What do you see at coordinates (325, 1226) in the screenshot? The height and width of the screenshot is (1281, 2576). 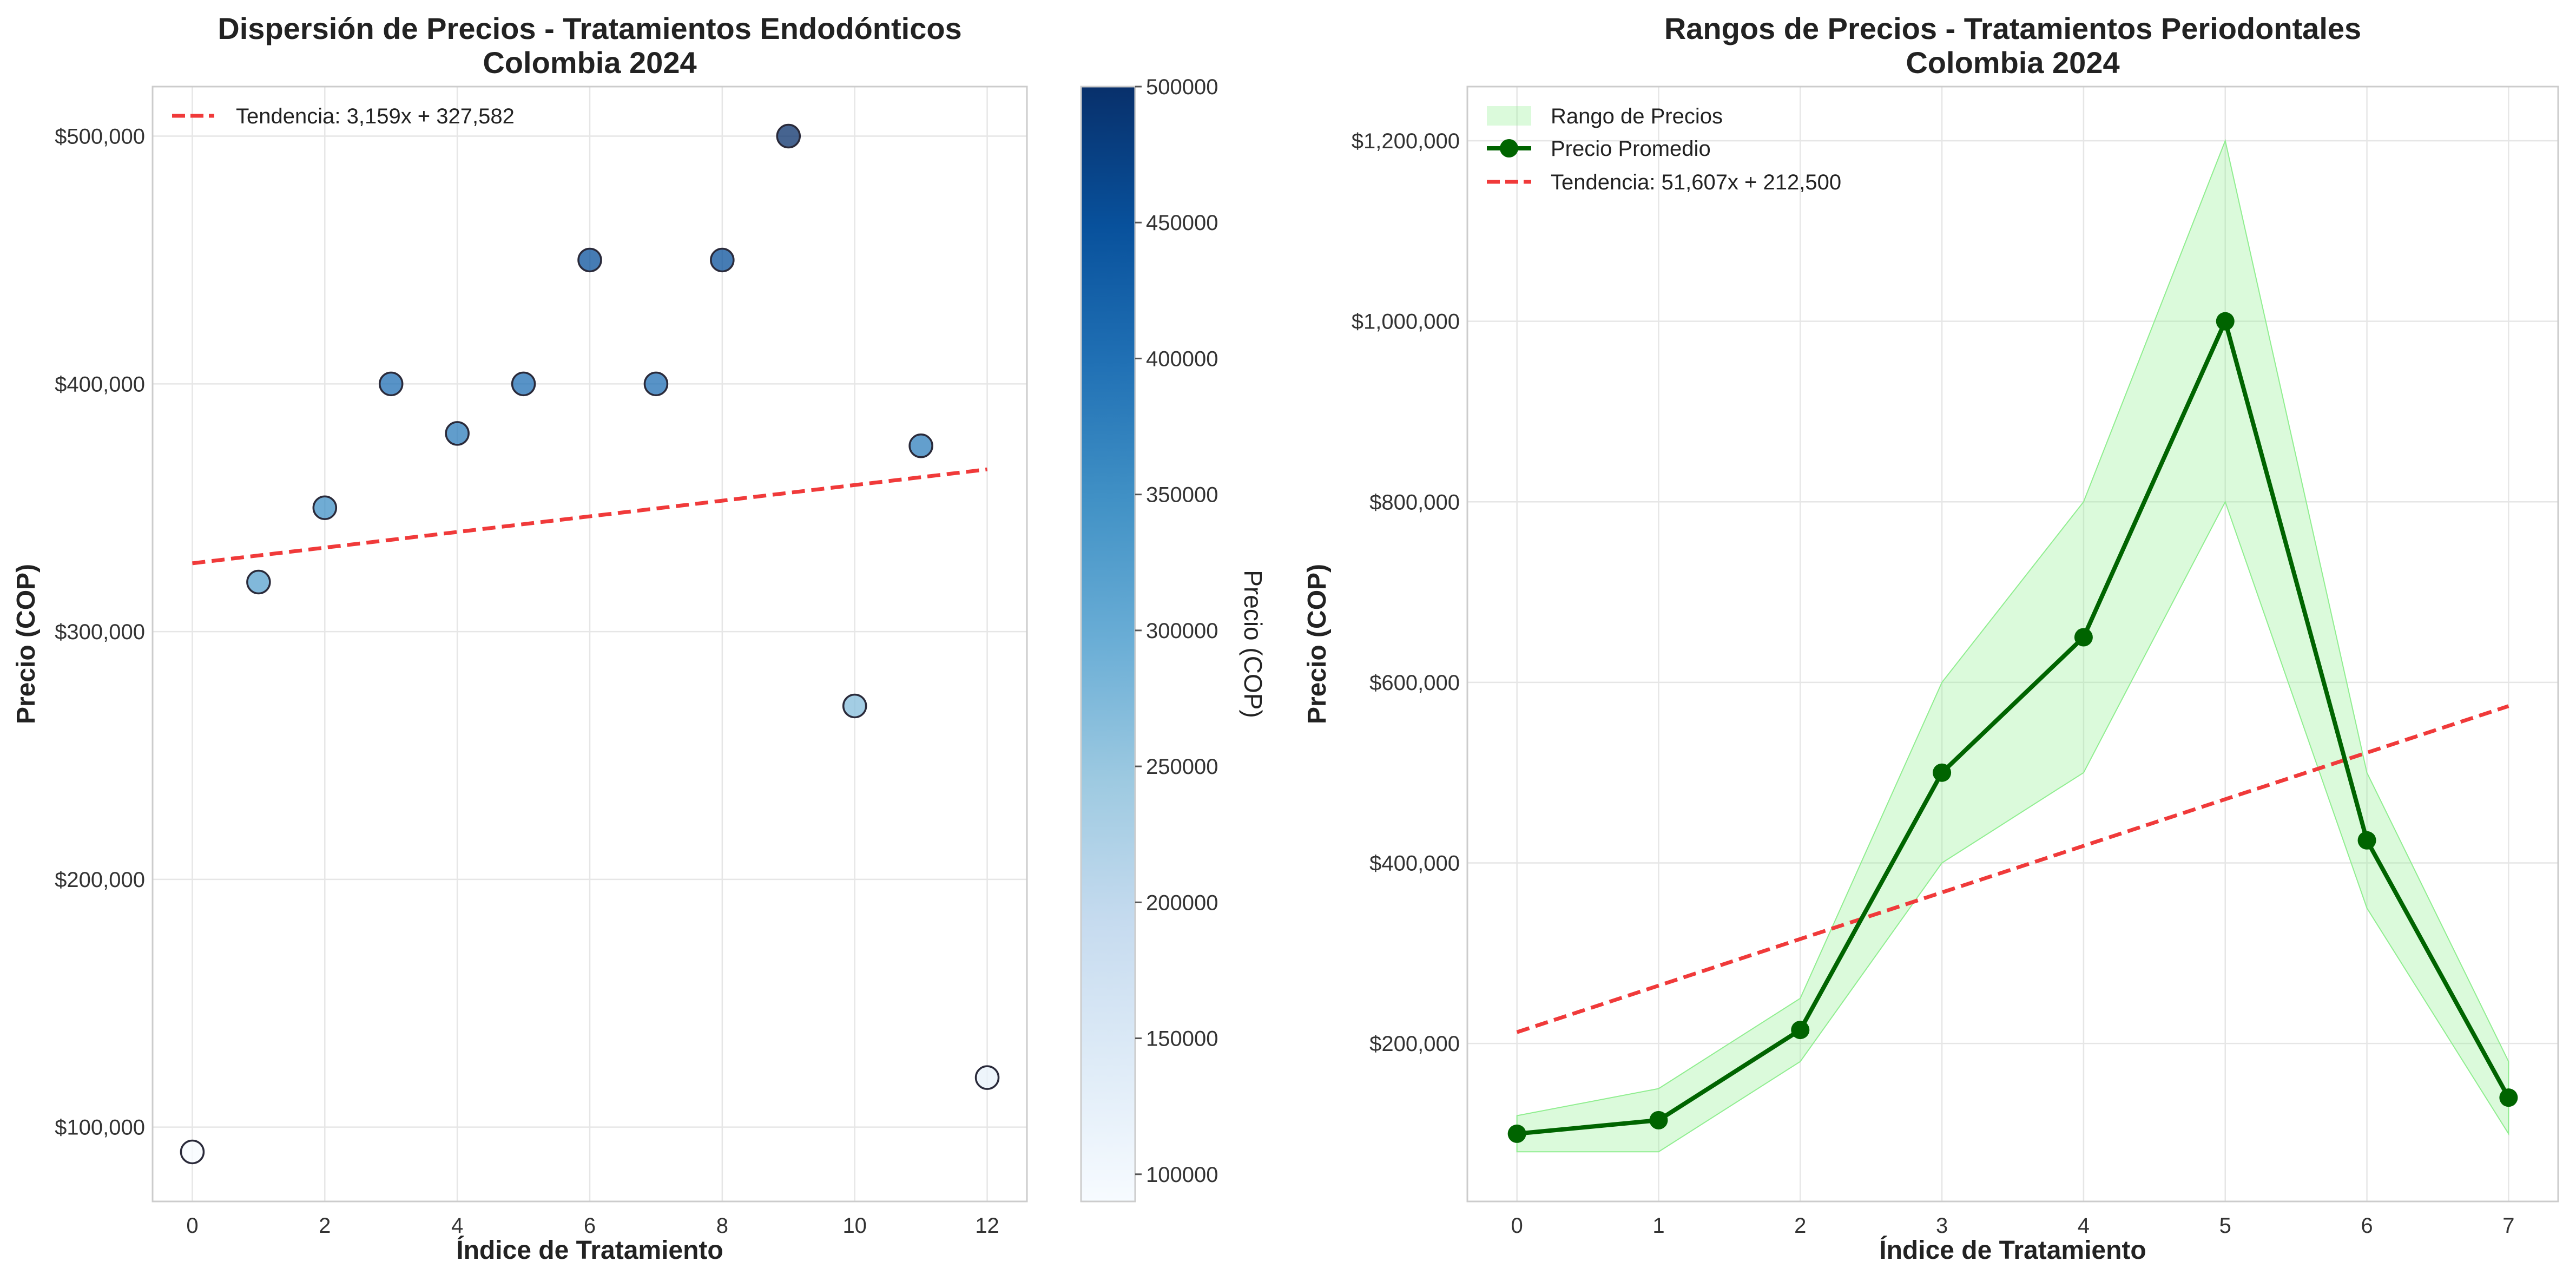 I see `scatter-x-tick-label: 2` at bounding box center [325, 1226].